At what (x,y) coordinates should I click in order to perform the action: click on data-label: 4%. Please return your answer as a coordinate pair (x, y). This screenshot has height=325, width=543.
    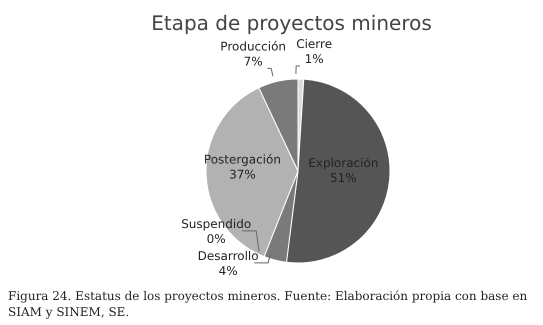
    Looking at the image, I should click on (228, 271).